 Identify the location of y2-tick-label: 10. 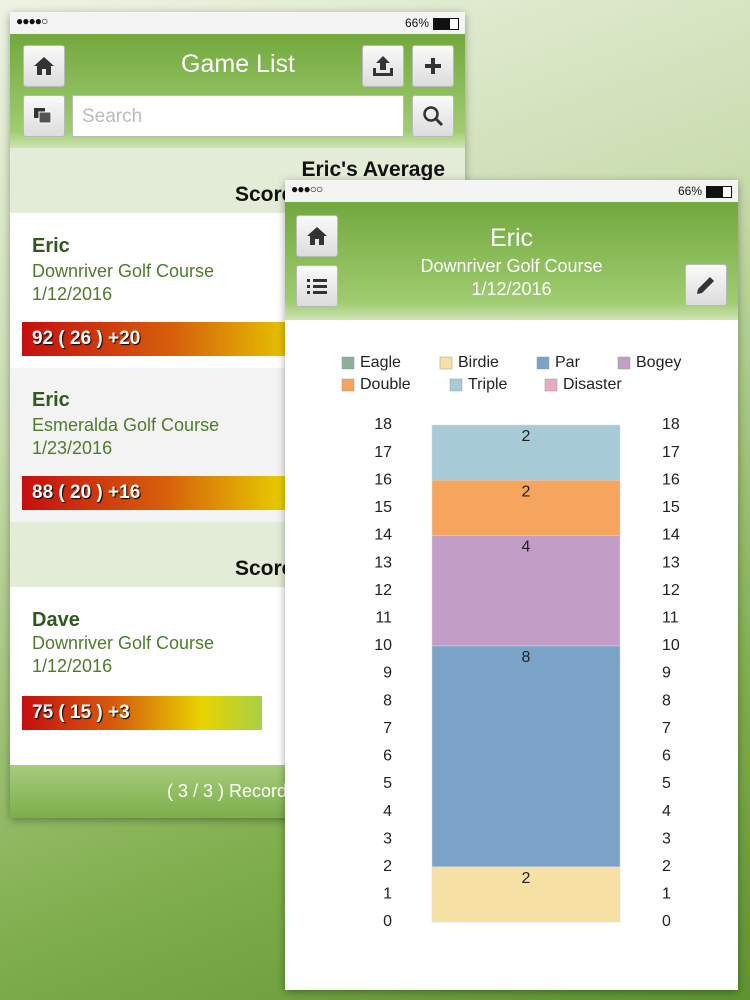
(671, 645).